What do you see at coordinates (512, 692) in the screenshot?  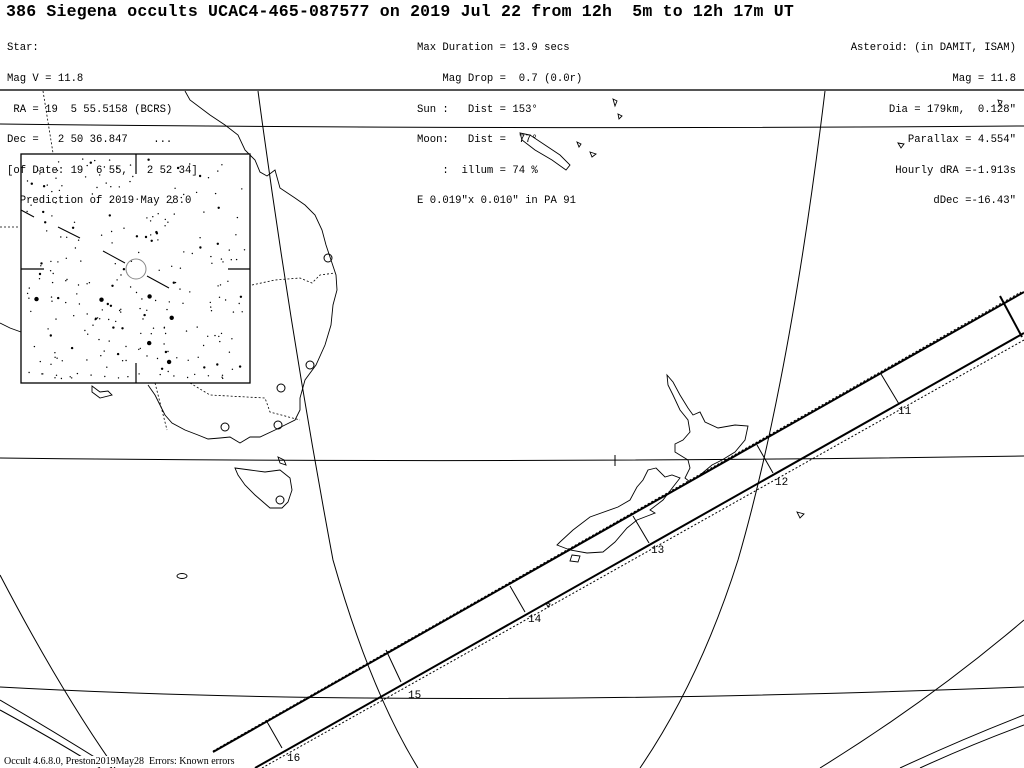 I see `latitude-line-south` at bounding box center [512, 692].